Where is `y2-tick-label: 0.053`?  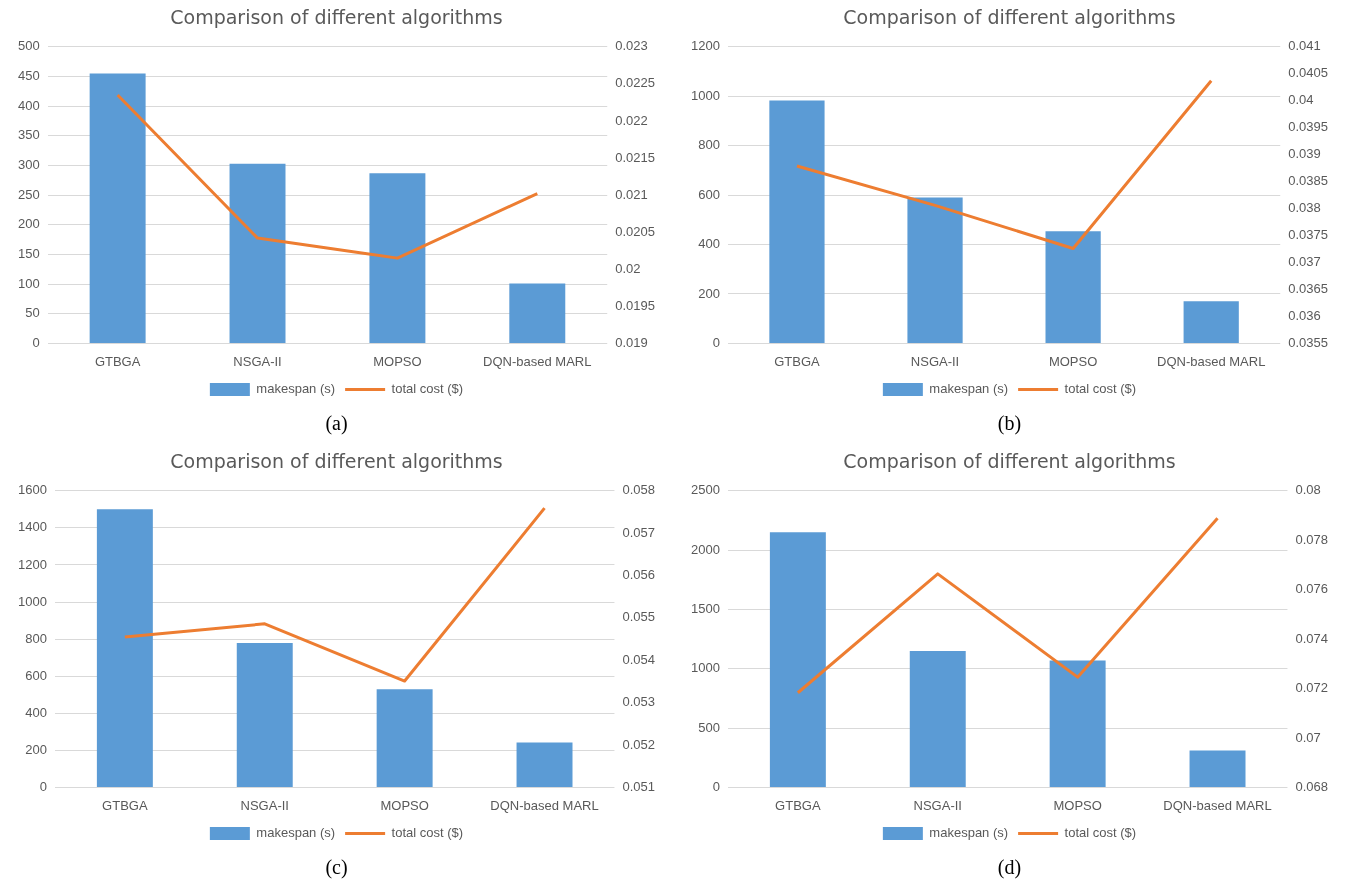 y2-tick-label: 0.053 is located at coordinates (639, 702).